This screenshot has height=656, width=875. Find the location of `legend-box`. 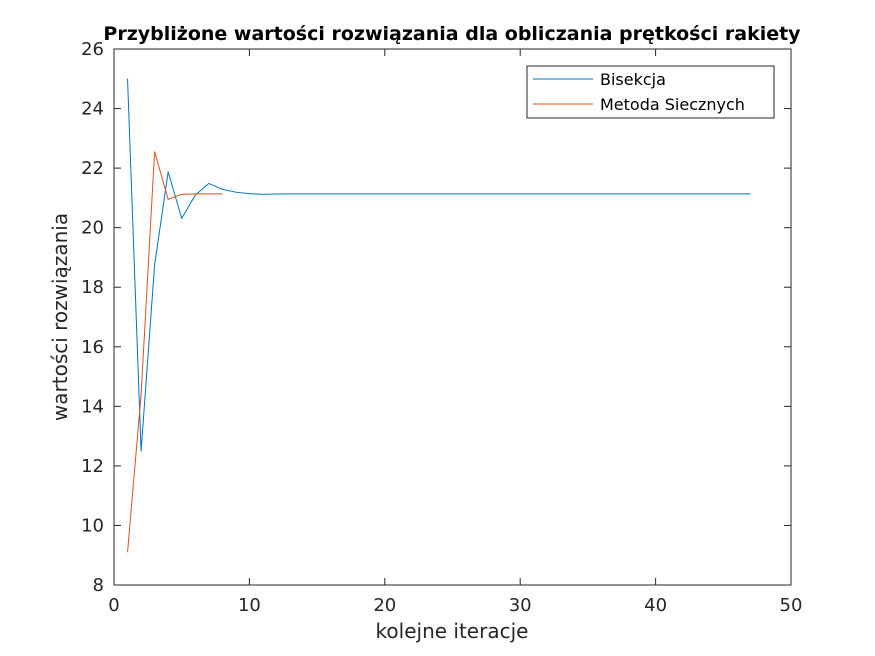

legend-box is located at coordinates (650, 92).